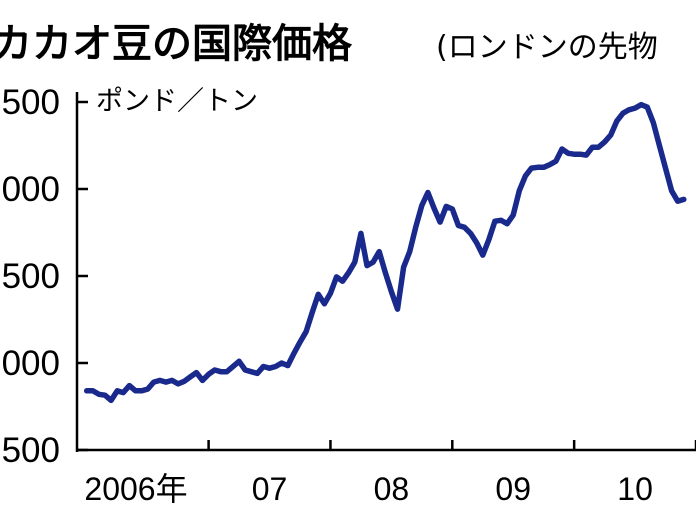 The width and height of the screenshot is (696, 522). I want to click on y-tick-label: 2000, so click(30, 363).